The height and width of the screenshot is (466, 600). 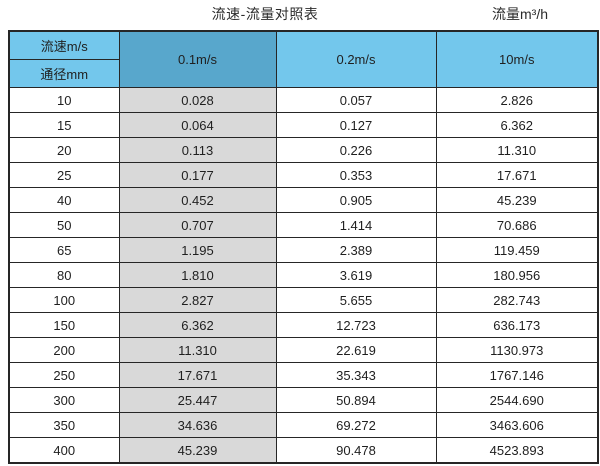 I want to click on flow-10-cell: 636.173, so click(x=517, y=325).